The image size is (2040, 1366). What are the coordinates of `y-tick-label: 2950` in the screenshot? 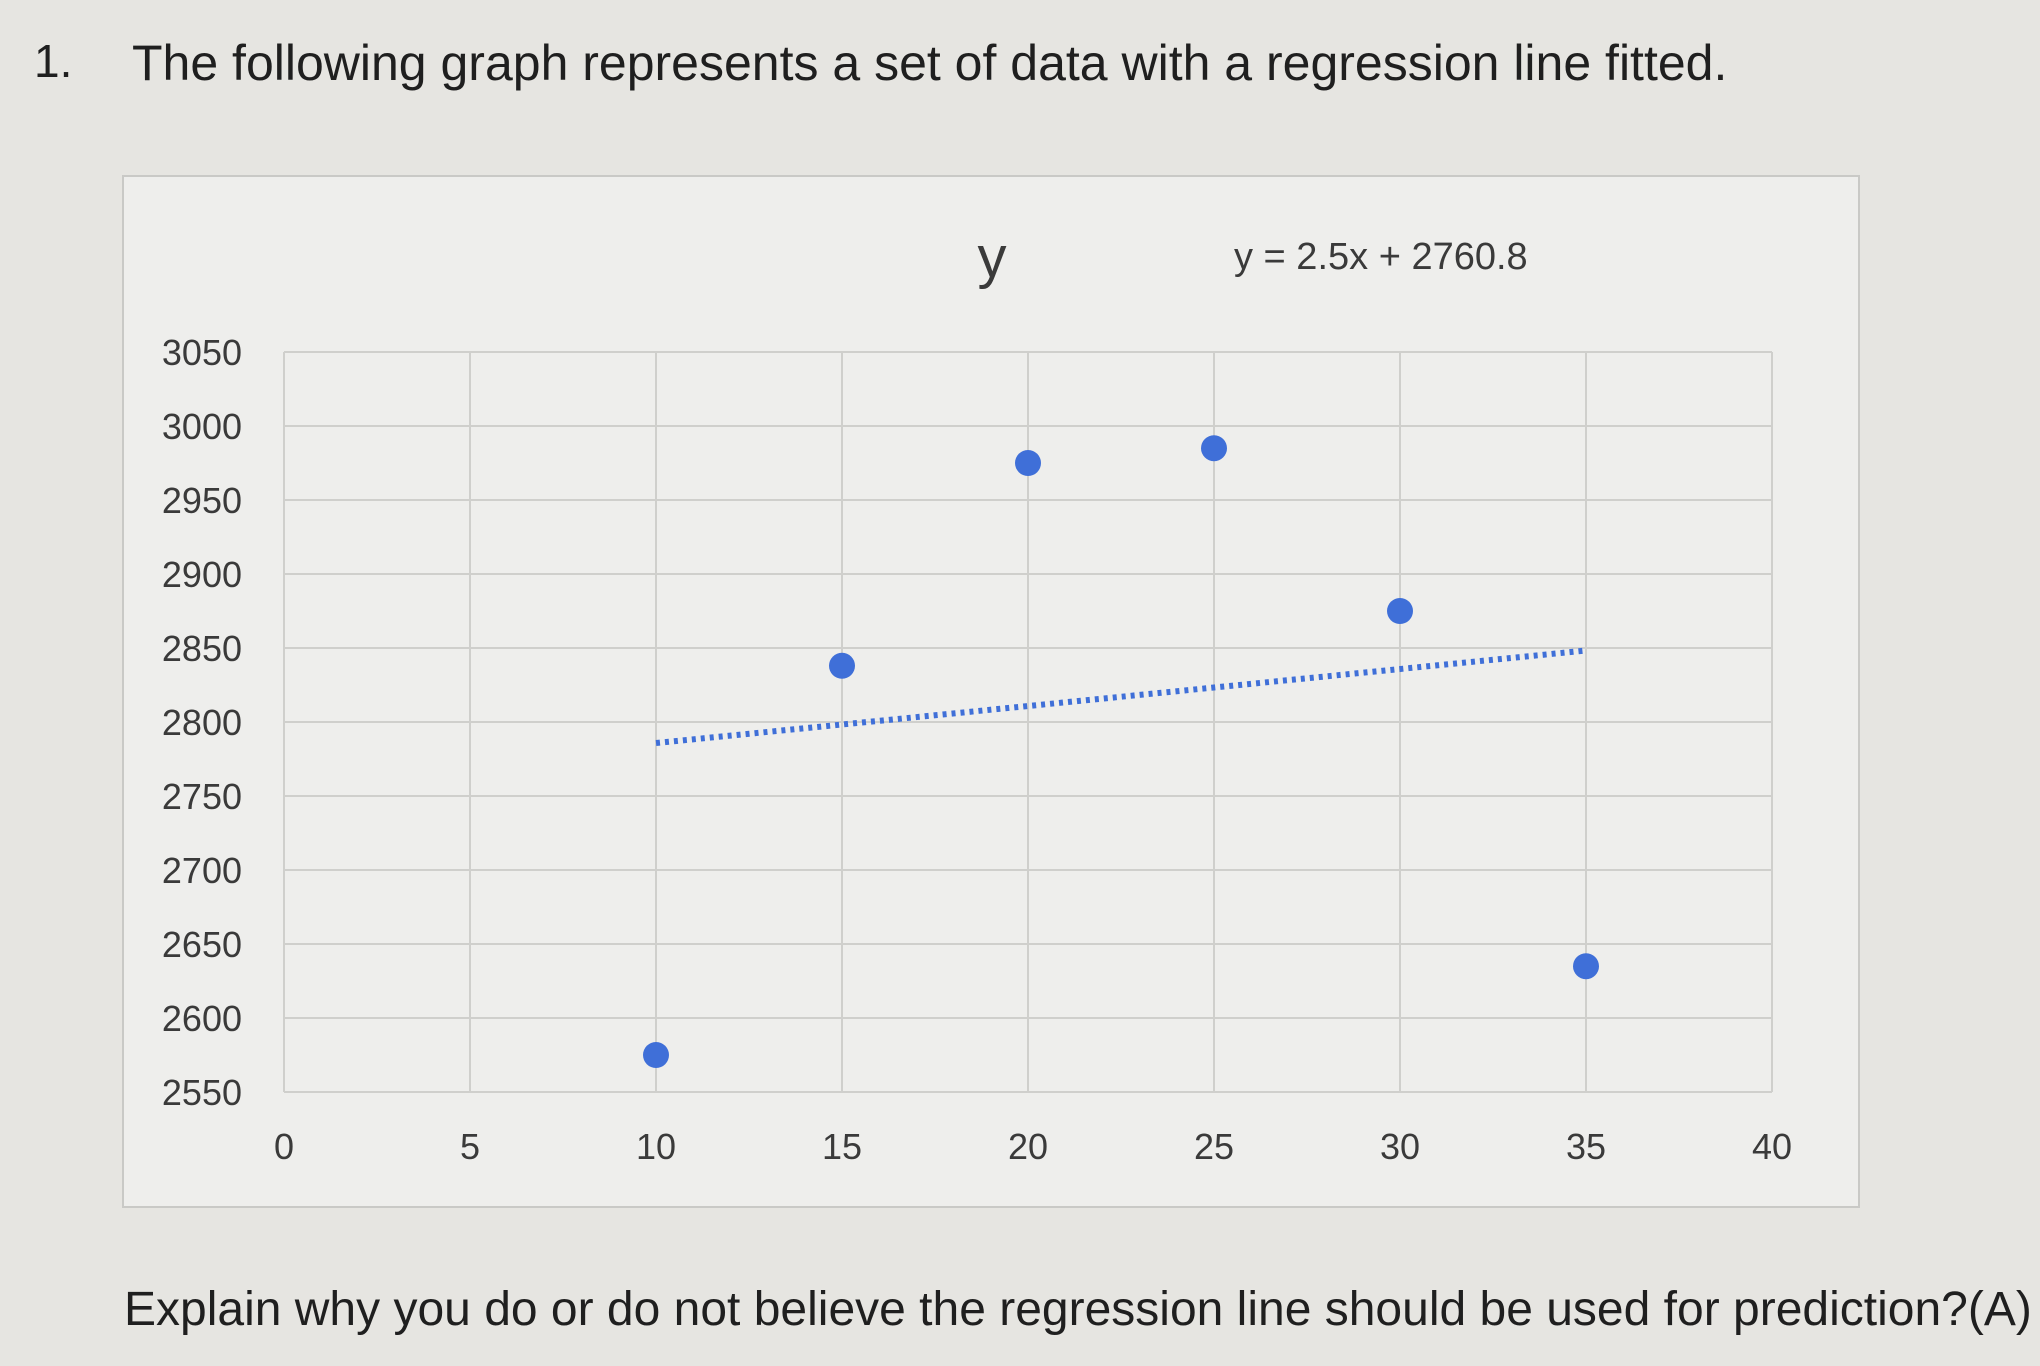 It's located at (202, 500).